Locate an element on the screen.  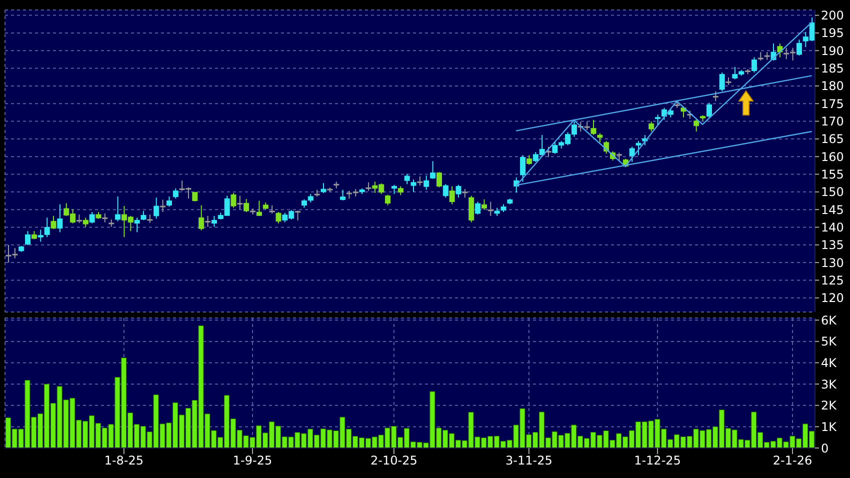
y-tick-label: 120 is located at coordinates (832, 298).